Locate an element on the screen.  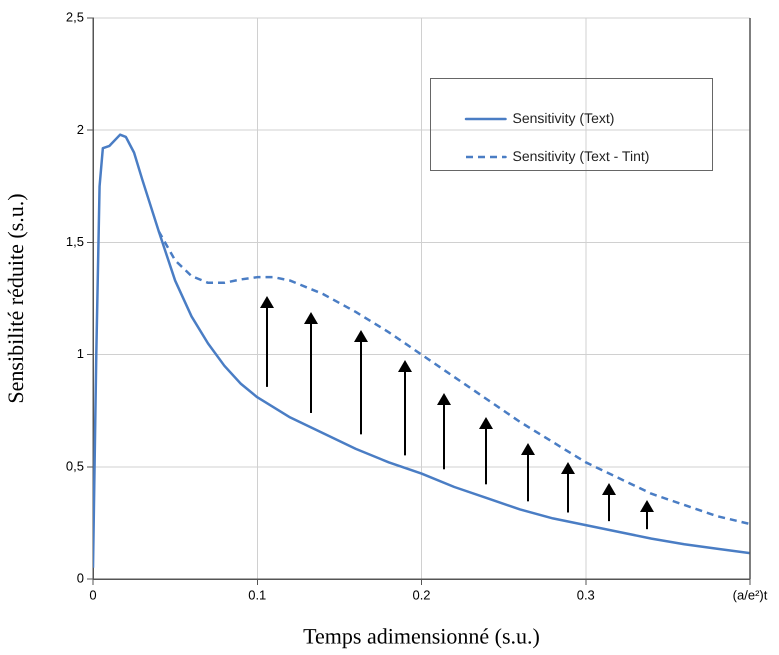
y-tick-label: 2,5 is located at coordinates (75, 17).